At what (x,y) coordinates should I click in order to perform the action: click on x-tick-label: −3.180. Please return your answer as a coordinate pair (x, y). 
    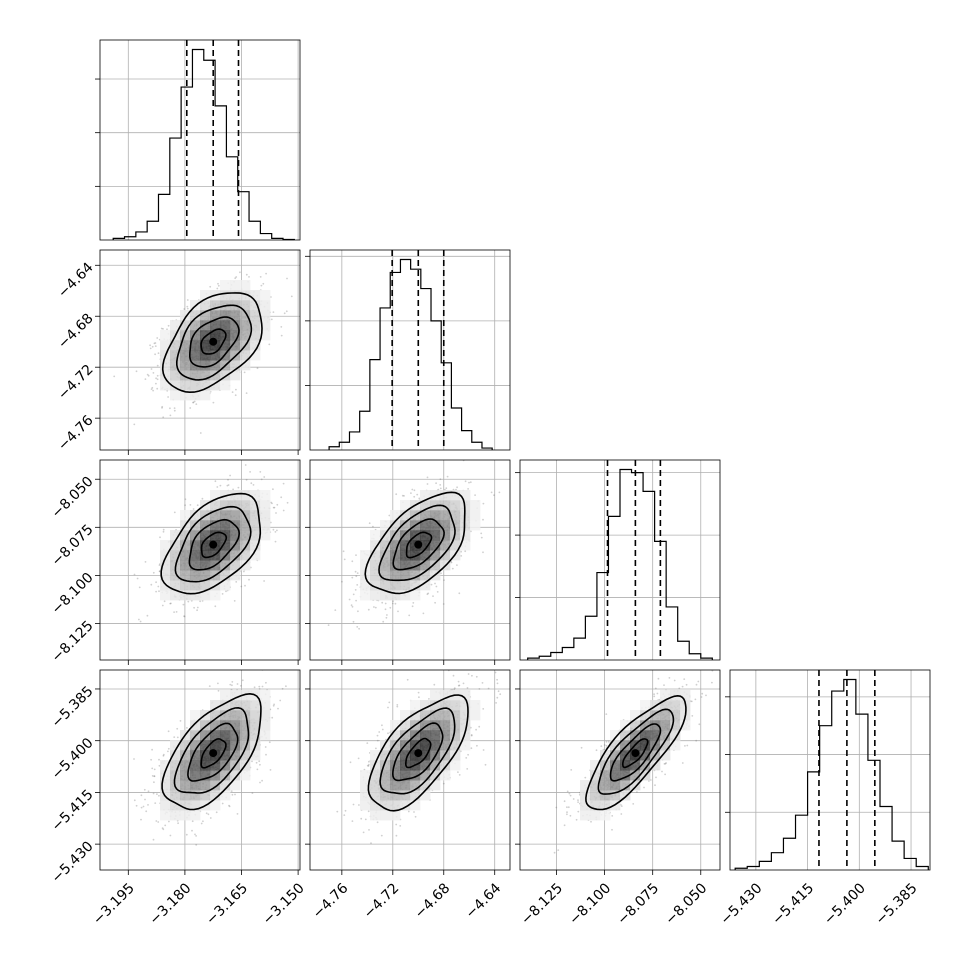
    Looking at the image, I should click on (171, 904).